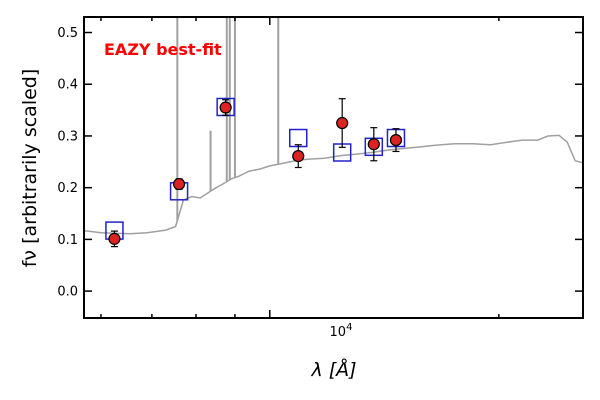 This screenshot has height=400, width=600. What do you see at coordinates (163, 49) in the screenshot?
I see `annotation-eazy-best-fit: EAZY best-fit` at bounding box center [163, 49].